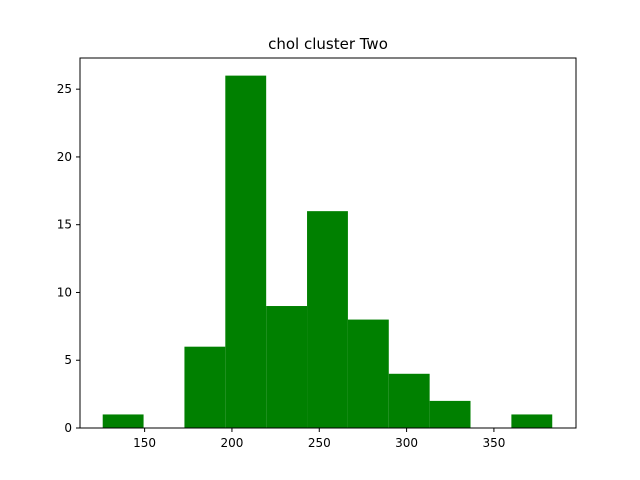  What do you see at coordinates (64, 157) in the screenshot?
I see `y-tick-label: 20` at bounding box center [64, 157].